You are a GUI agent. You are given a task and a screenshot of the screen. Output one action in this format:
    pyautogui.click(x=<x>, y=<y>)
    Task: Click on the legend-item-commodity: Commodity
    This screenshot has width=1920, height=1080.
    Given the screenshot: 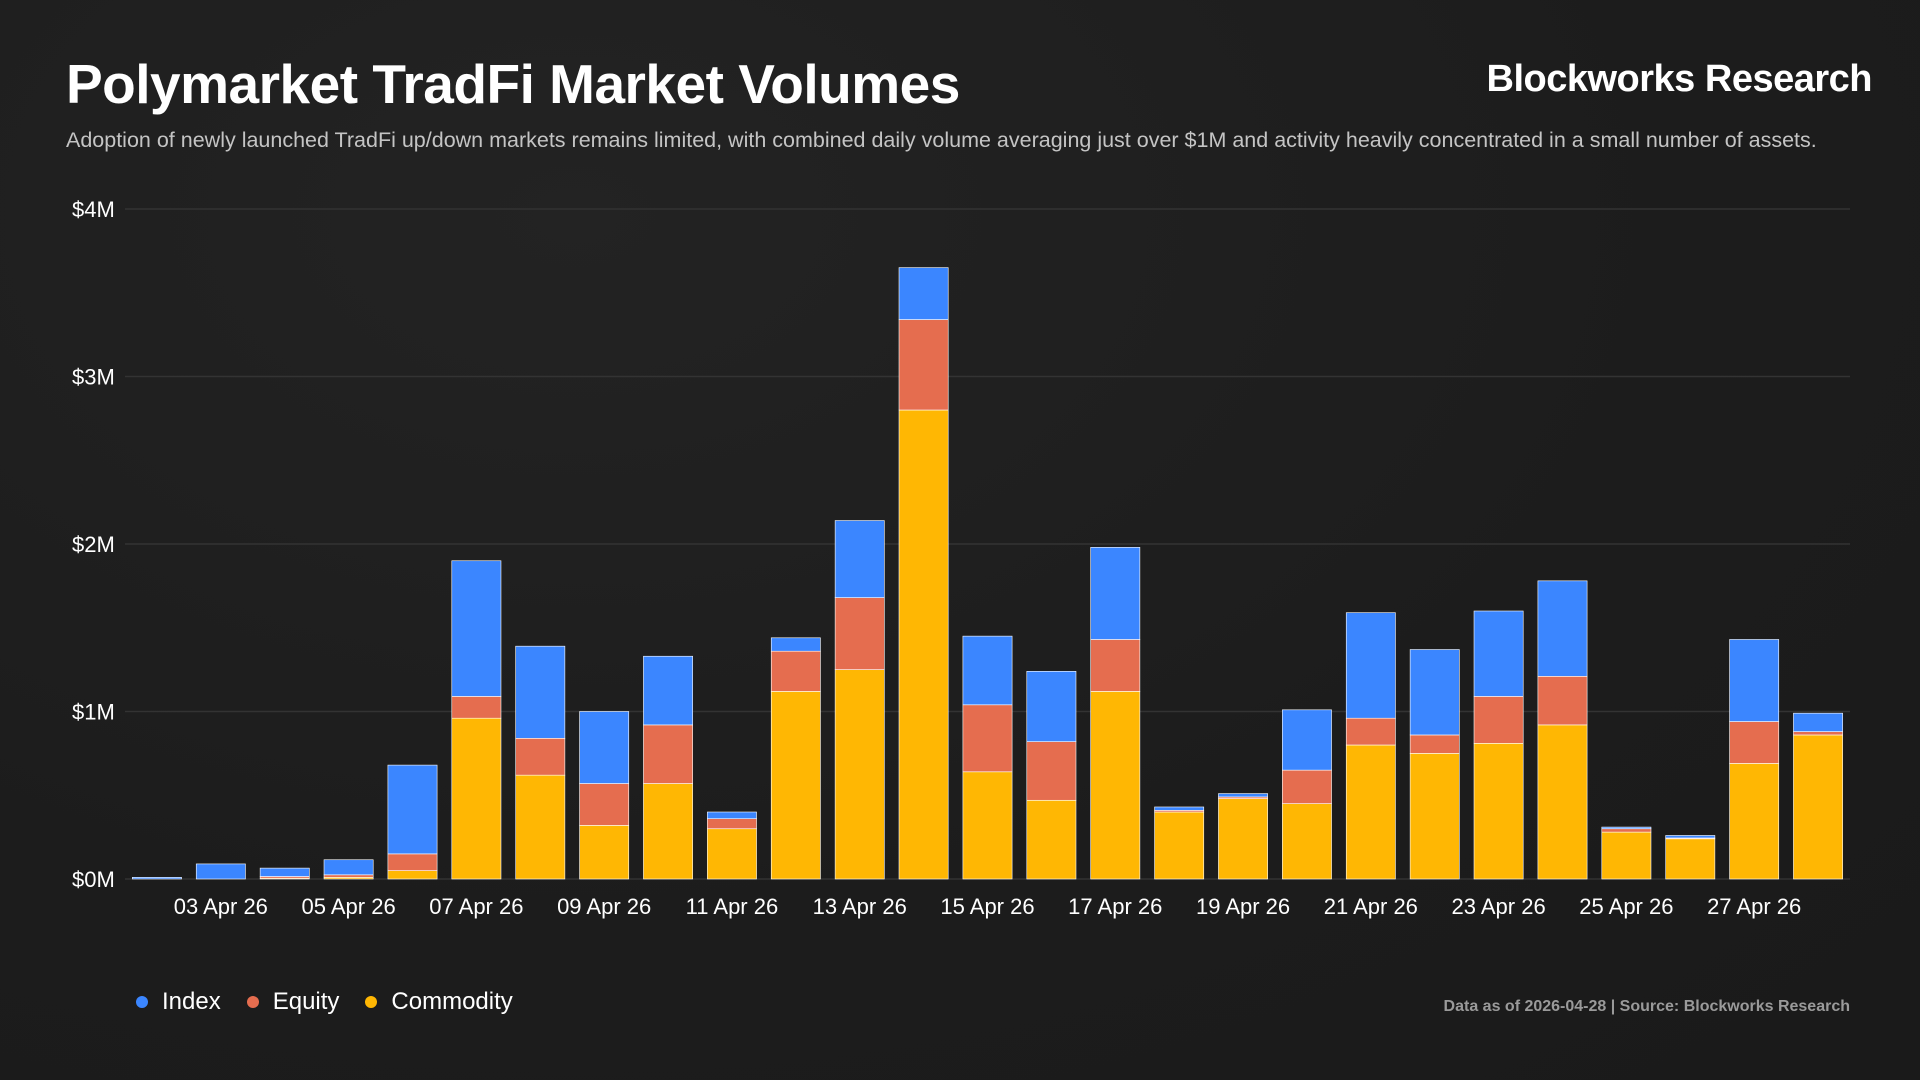 What is the action you would take?
    pyautogui.click(x=439, y=1002)
    